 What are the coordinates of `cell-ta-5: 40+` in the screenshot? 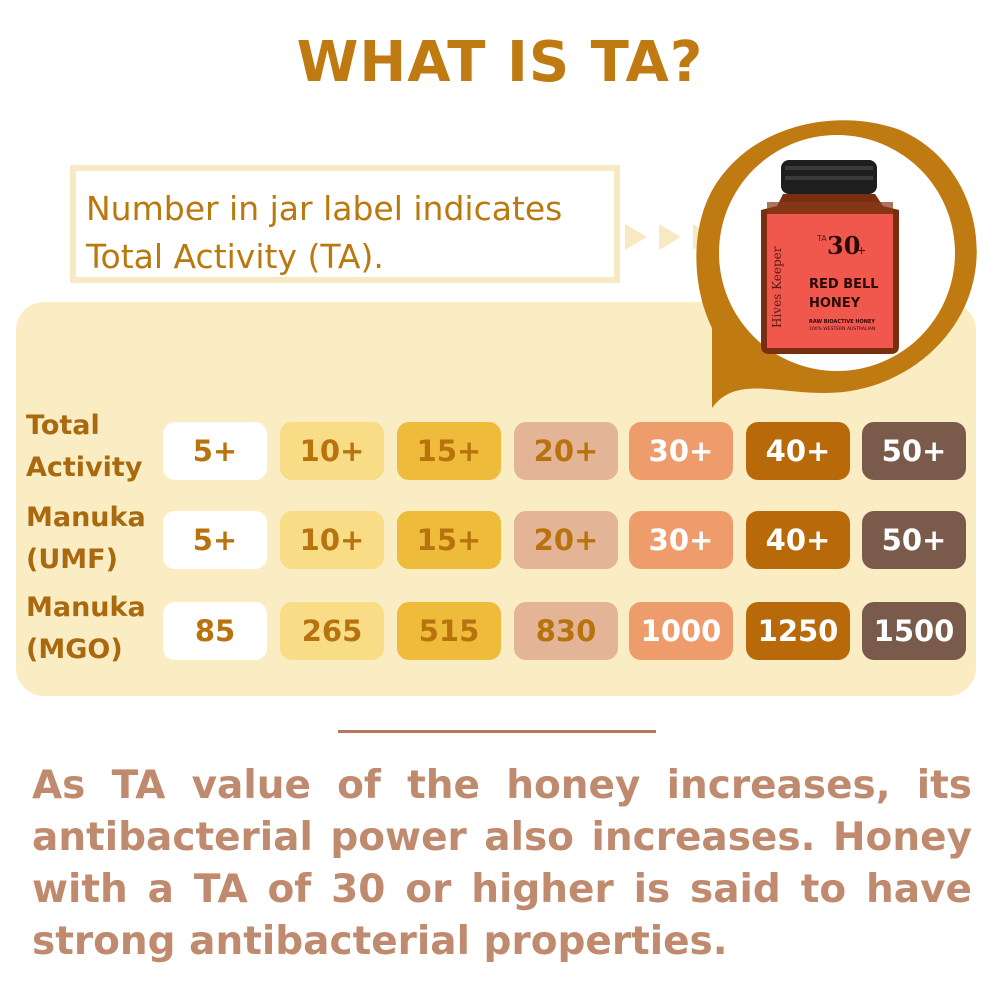 It's located at (798, 451).